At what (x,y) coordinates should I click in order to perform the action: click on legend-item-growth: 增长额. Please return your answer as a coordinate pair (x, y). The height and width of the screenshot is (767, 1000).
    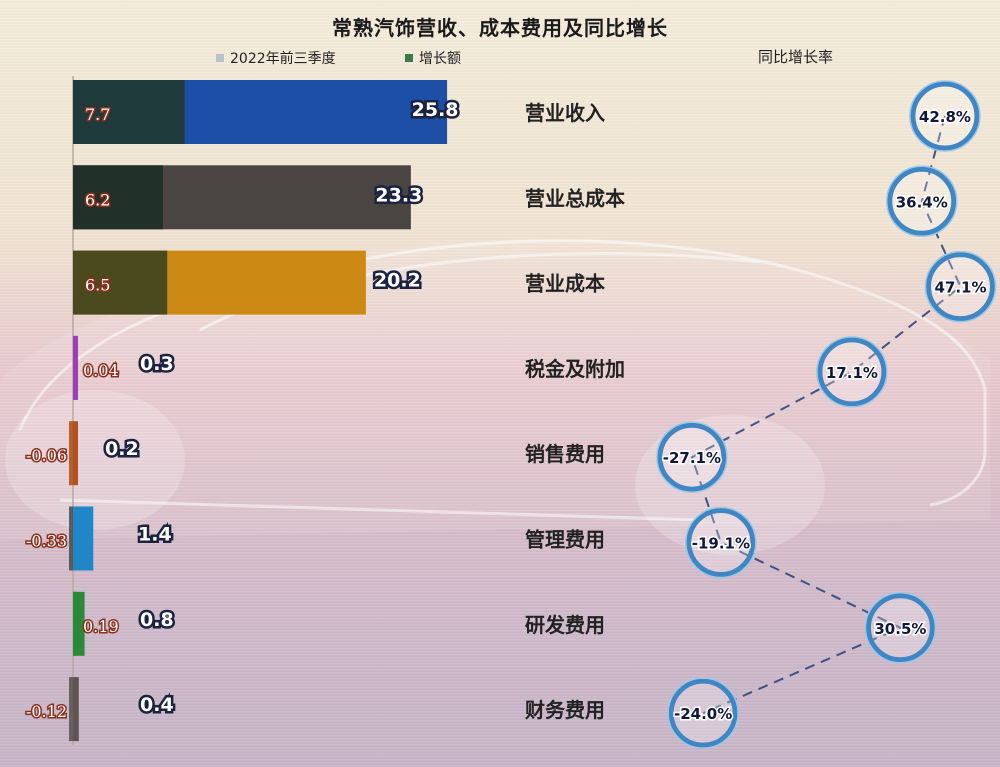
    Looking at the image, I should click on (433, 58).